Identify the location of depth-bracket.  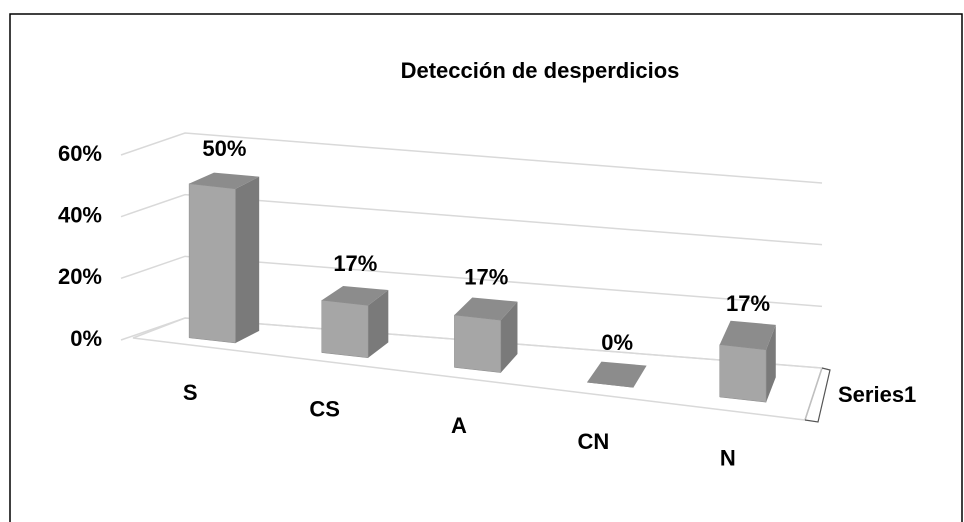
(817, 395).